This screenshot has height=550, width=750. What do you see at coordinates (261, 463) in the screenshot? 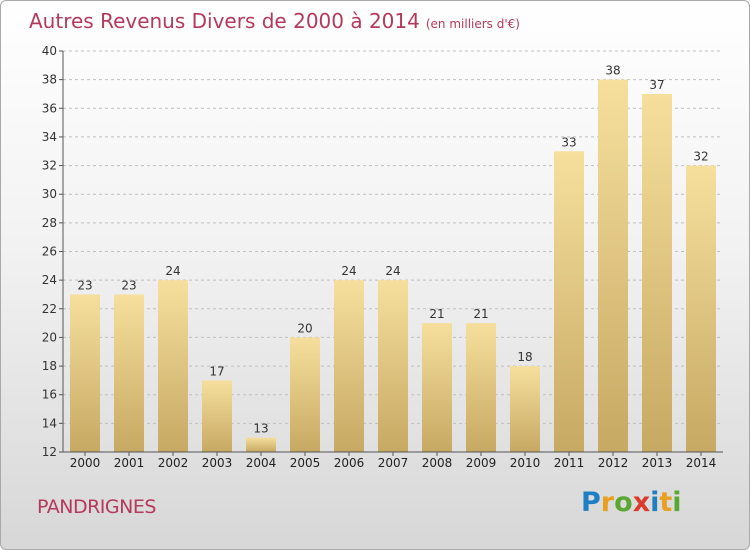
I see `x-tick-label: 2004` at bounding box center [261, 463].